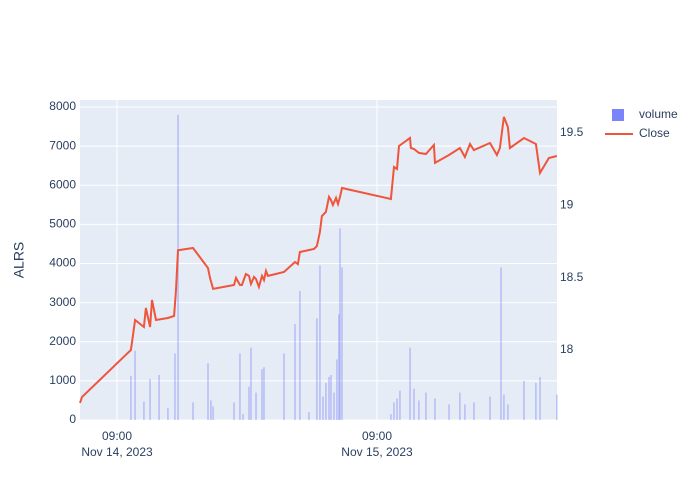 Image resolution: width=700 pixels, height=500 pixels. Describe the element at coordinates (72, 419) in the screenshot. I see `y-tick-label: 0` at that location.